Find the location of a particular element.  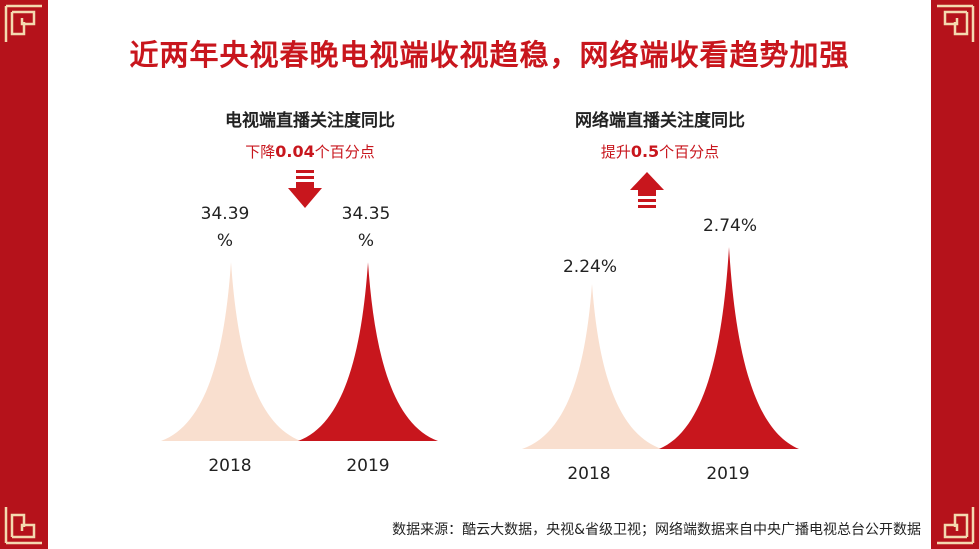

tick-label-tv-2018: 2018 is located at coordinates (230, 466).